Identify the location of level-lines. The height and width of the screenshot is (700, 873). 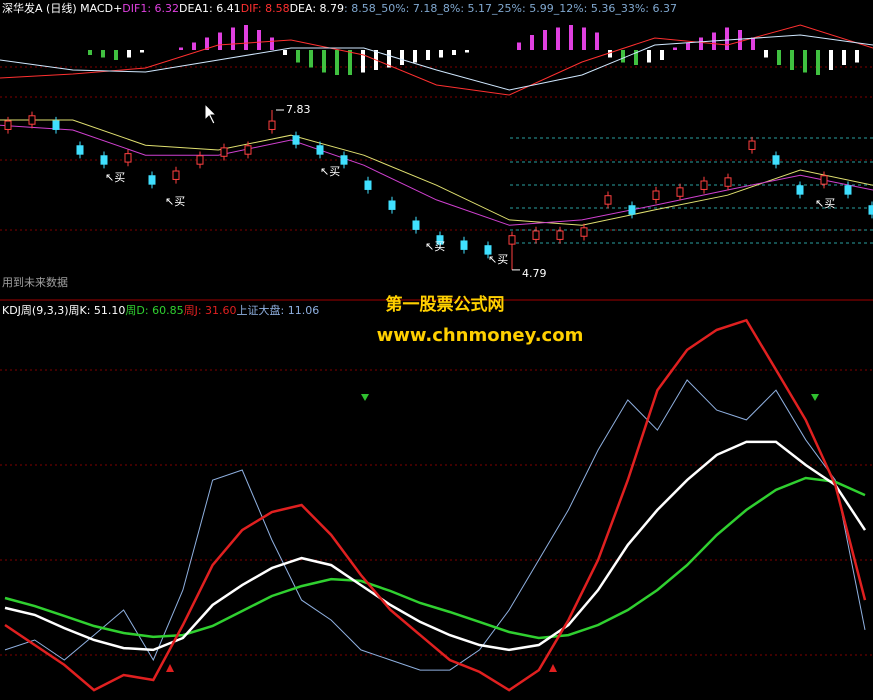
(691, 190).